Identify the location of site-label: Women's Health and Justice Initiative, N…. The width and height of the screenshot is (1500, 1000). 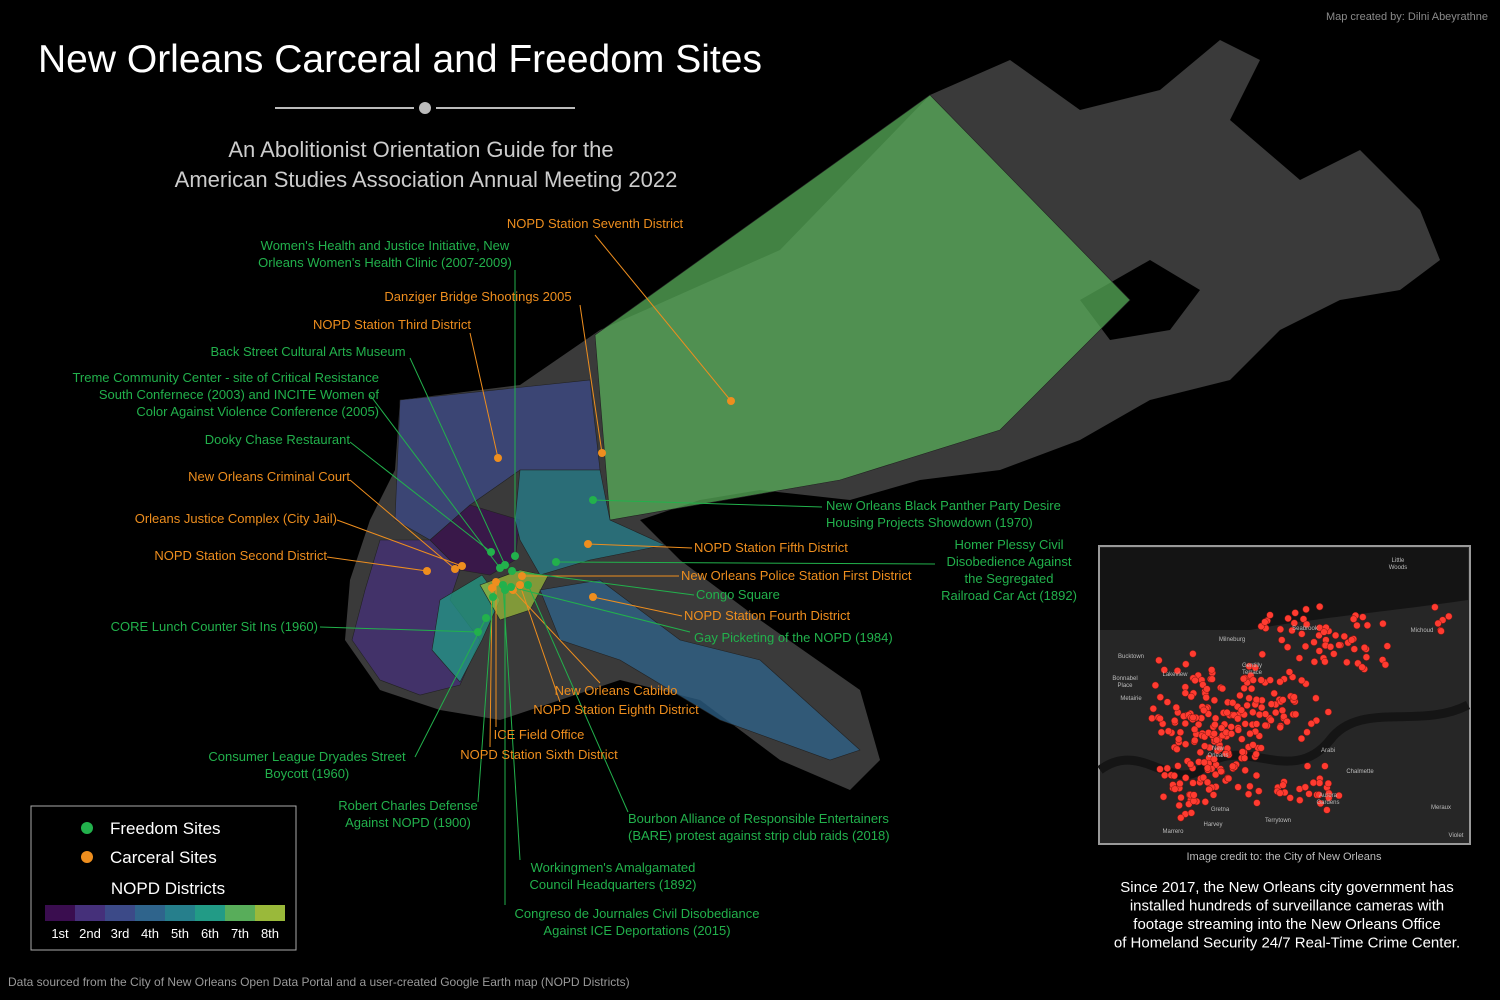
(385, 254).